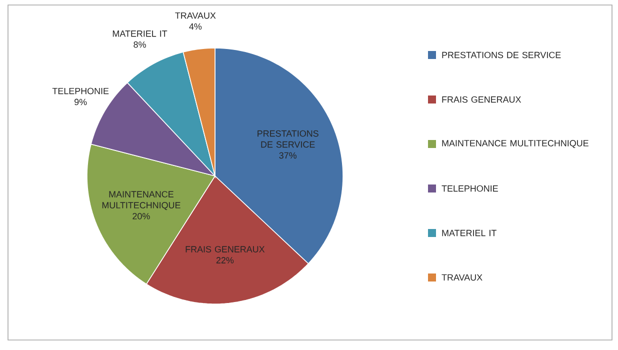 Image resolution: width=618 pixels, height=350 pixels. Describe the element at coordinates (482, 99) in the screenshot. I see `legend-label: FRAIS GENERAUX` at that location.